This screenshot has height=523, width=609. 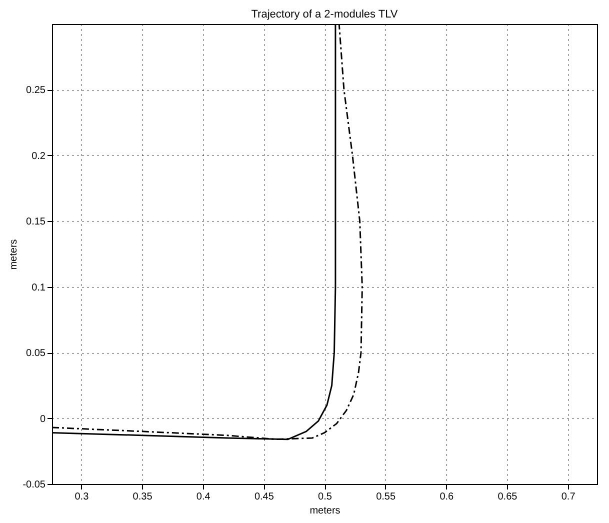 I want to click on x-tick-label: 0.7, so click(x=568, y=497).